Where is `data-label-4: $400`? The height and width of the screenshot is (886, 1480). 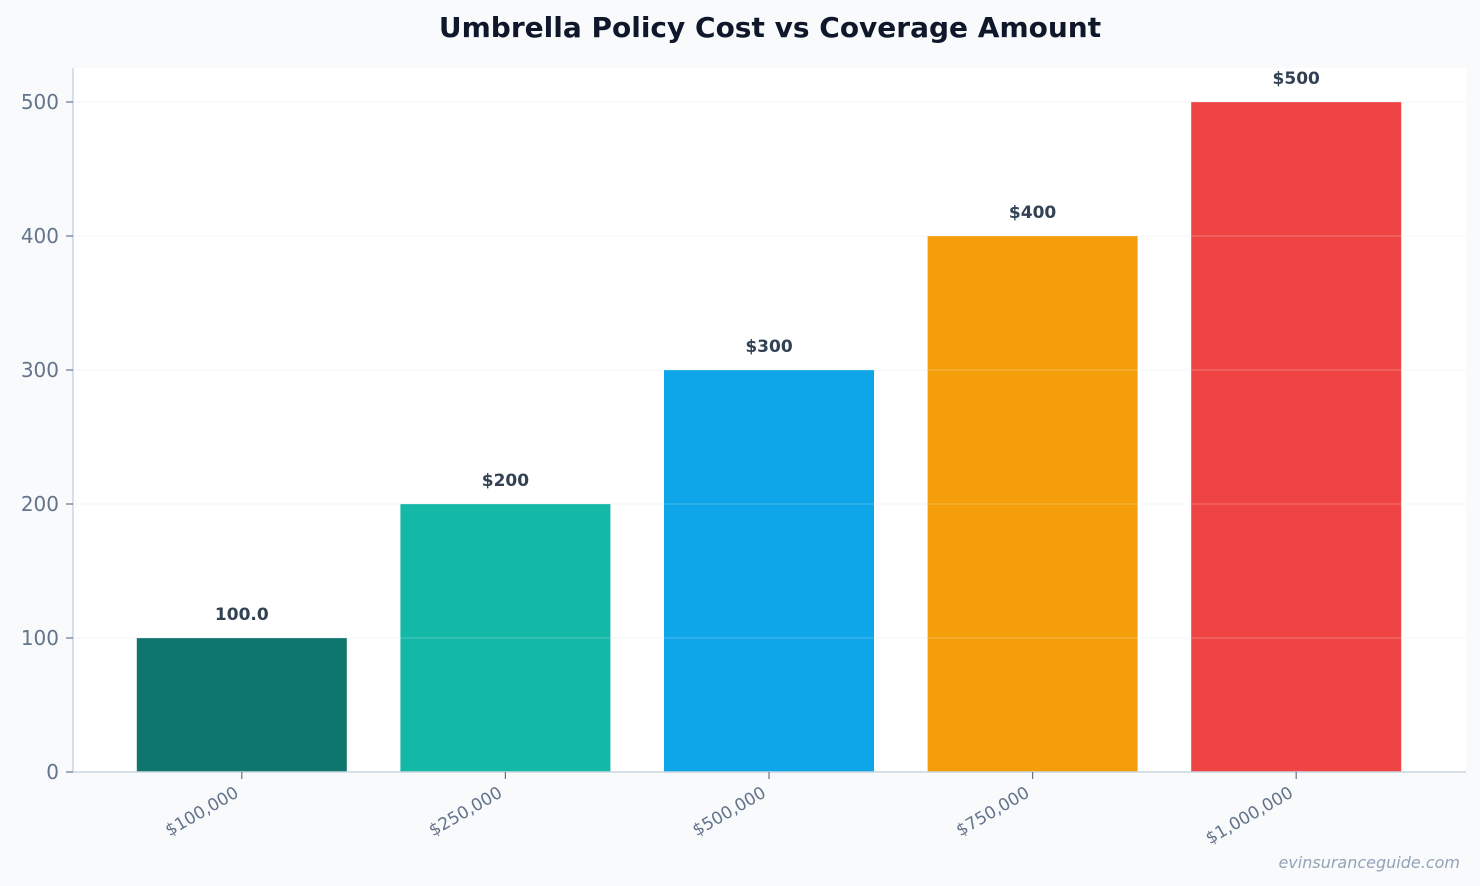 data-label-4: $400 is located at coordinates (1032, 213).